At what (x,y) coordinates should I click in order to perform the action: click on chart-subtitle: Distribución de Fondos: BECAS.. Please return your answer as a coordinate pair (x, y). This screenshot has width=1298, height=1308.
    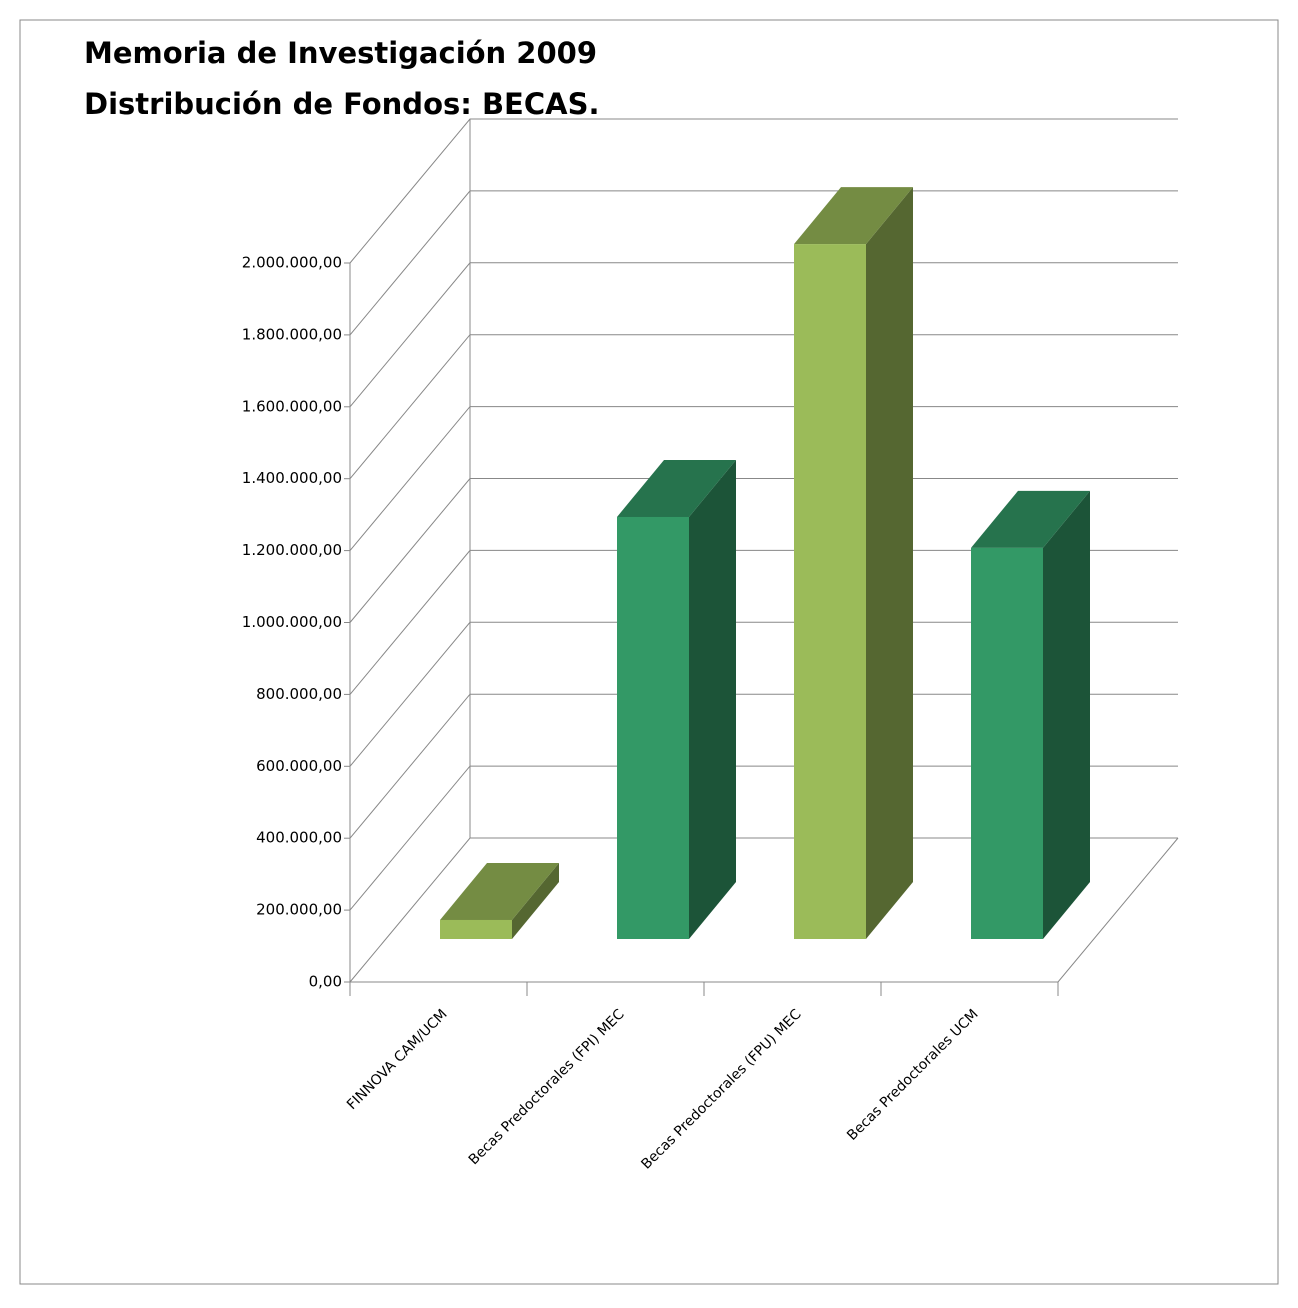
    Looking at the image, I should click on (342, 104).